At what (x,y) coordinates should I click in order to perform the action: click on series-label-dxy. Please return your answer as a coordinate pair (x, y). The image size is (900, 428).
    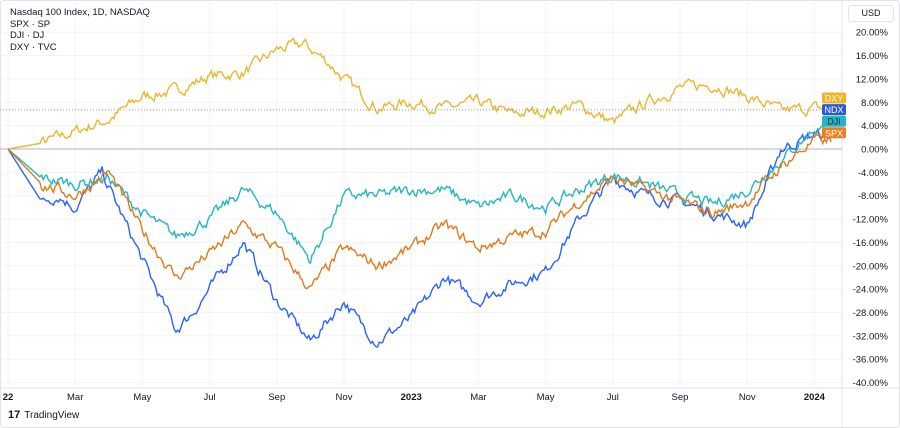
    Looking at the image, I should click on (834, 98).